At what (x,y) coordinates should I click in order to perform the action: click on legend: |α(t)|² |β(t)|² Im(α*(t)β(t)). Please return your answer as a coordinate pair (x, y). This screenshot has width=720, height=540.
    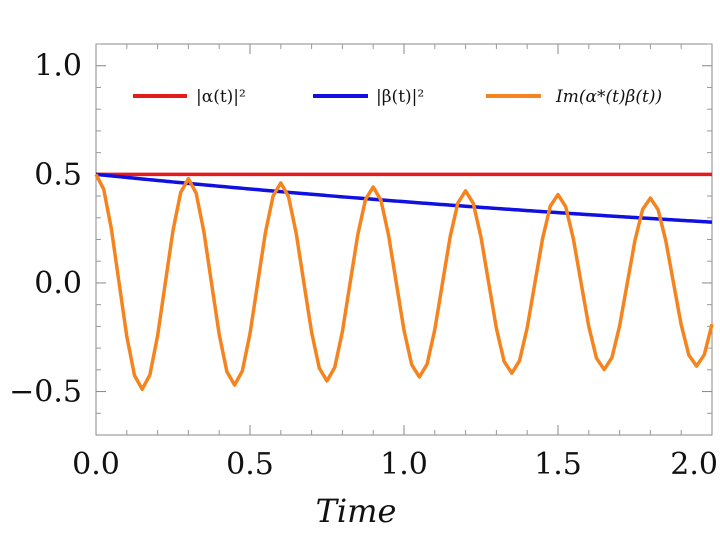
    Looking at the image, I should click on (397, 97).